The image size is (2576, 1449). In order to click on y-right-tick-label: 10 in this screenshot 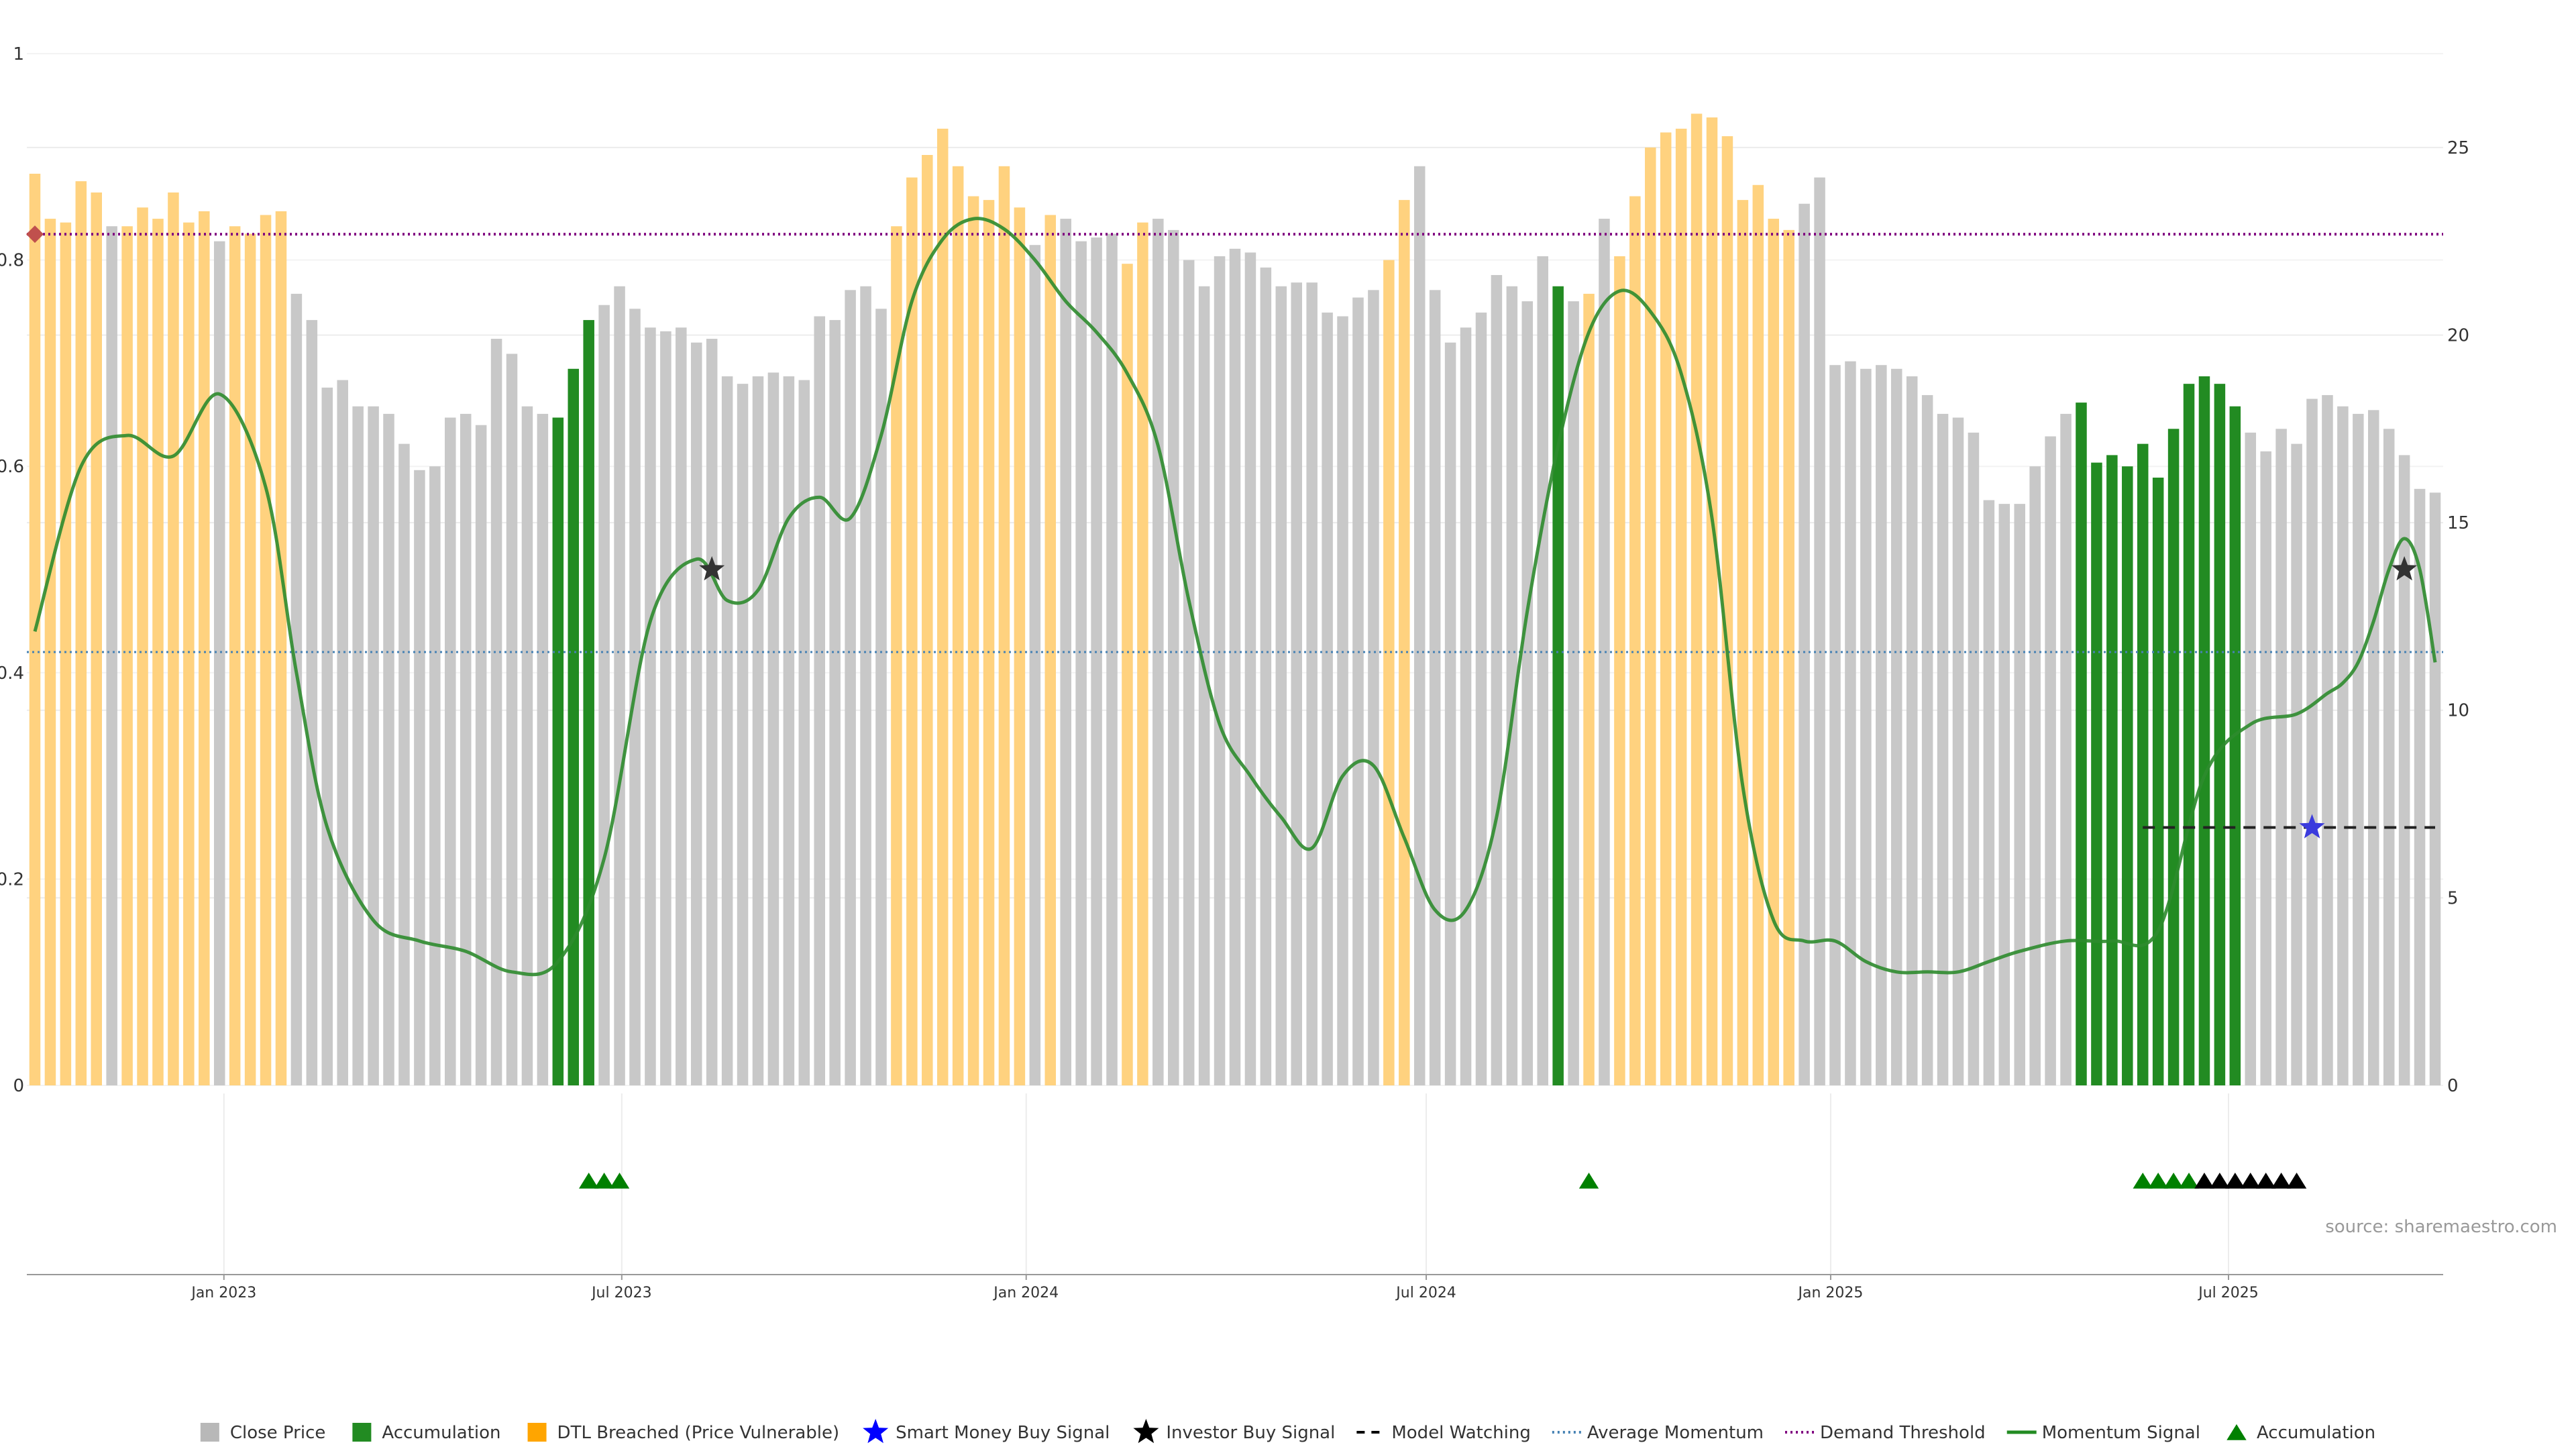, I will do `click(2458, 711)`.